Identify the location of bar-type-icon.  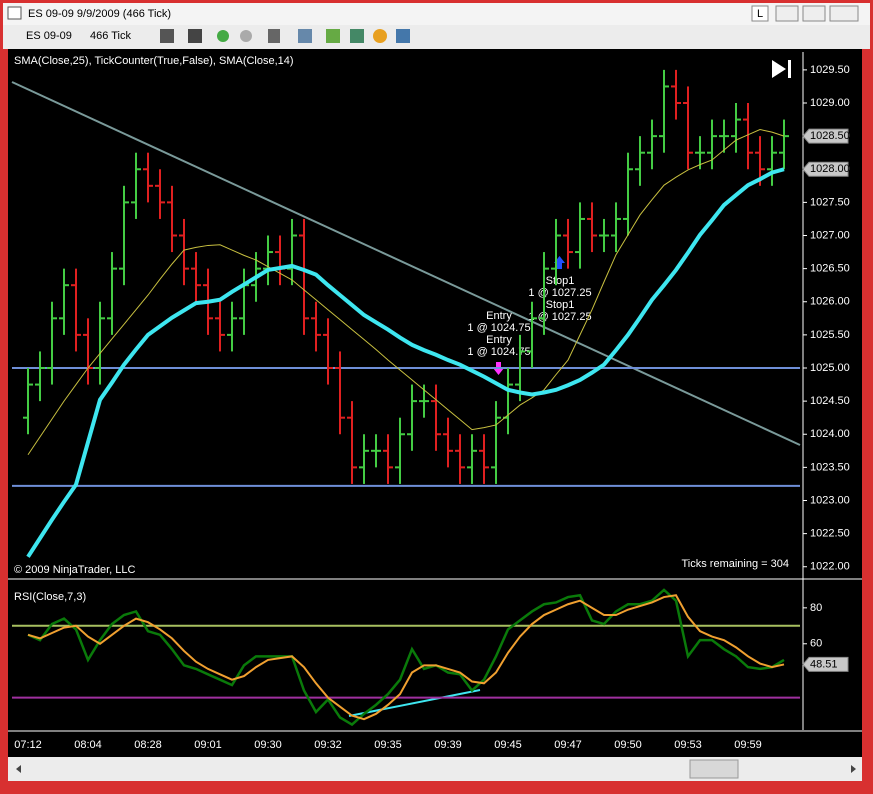
(167, 36).